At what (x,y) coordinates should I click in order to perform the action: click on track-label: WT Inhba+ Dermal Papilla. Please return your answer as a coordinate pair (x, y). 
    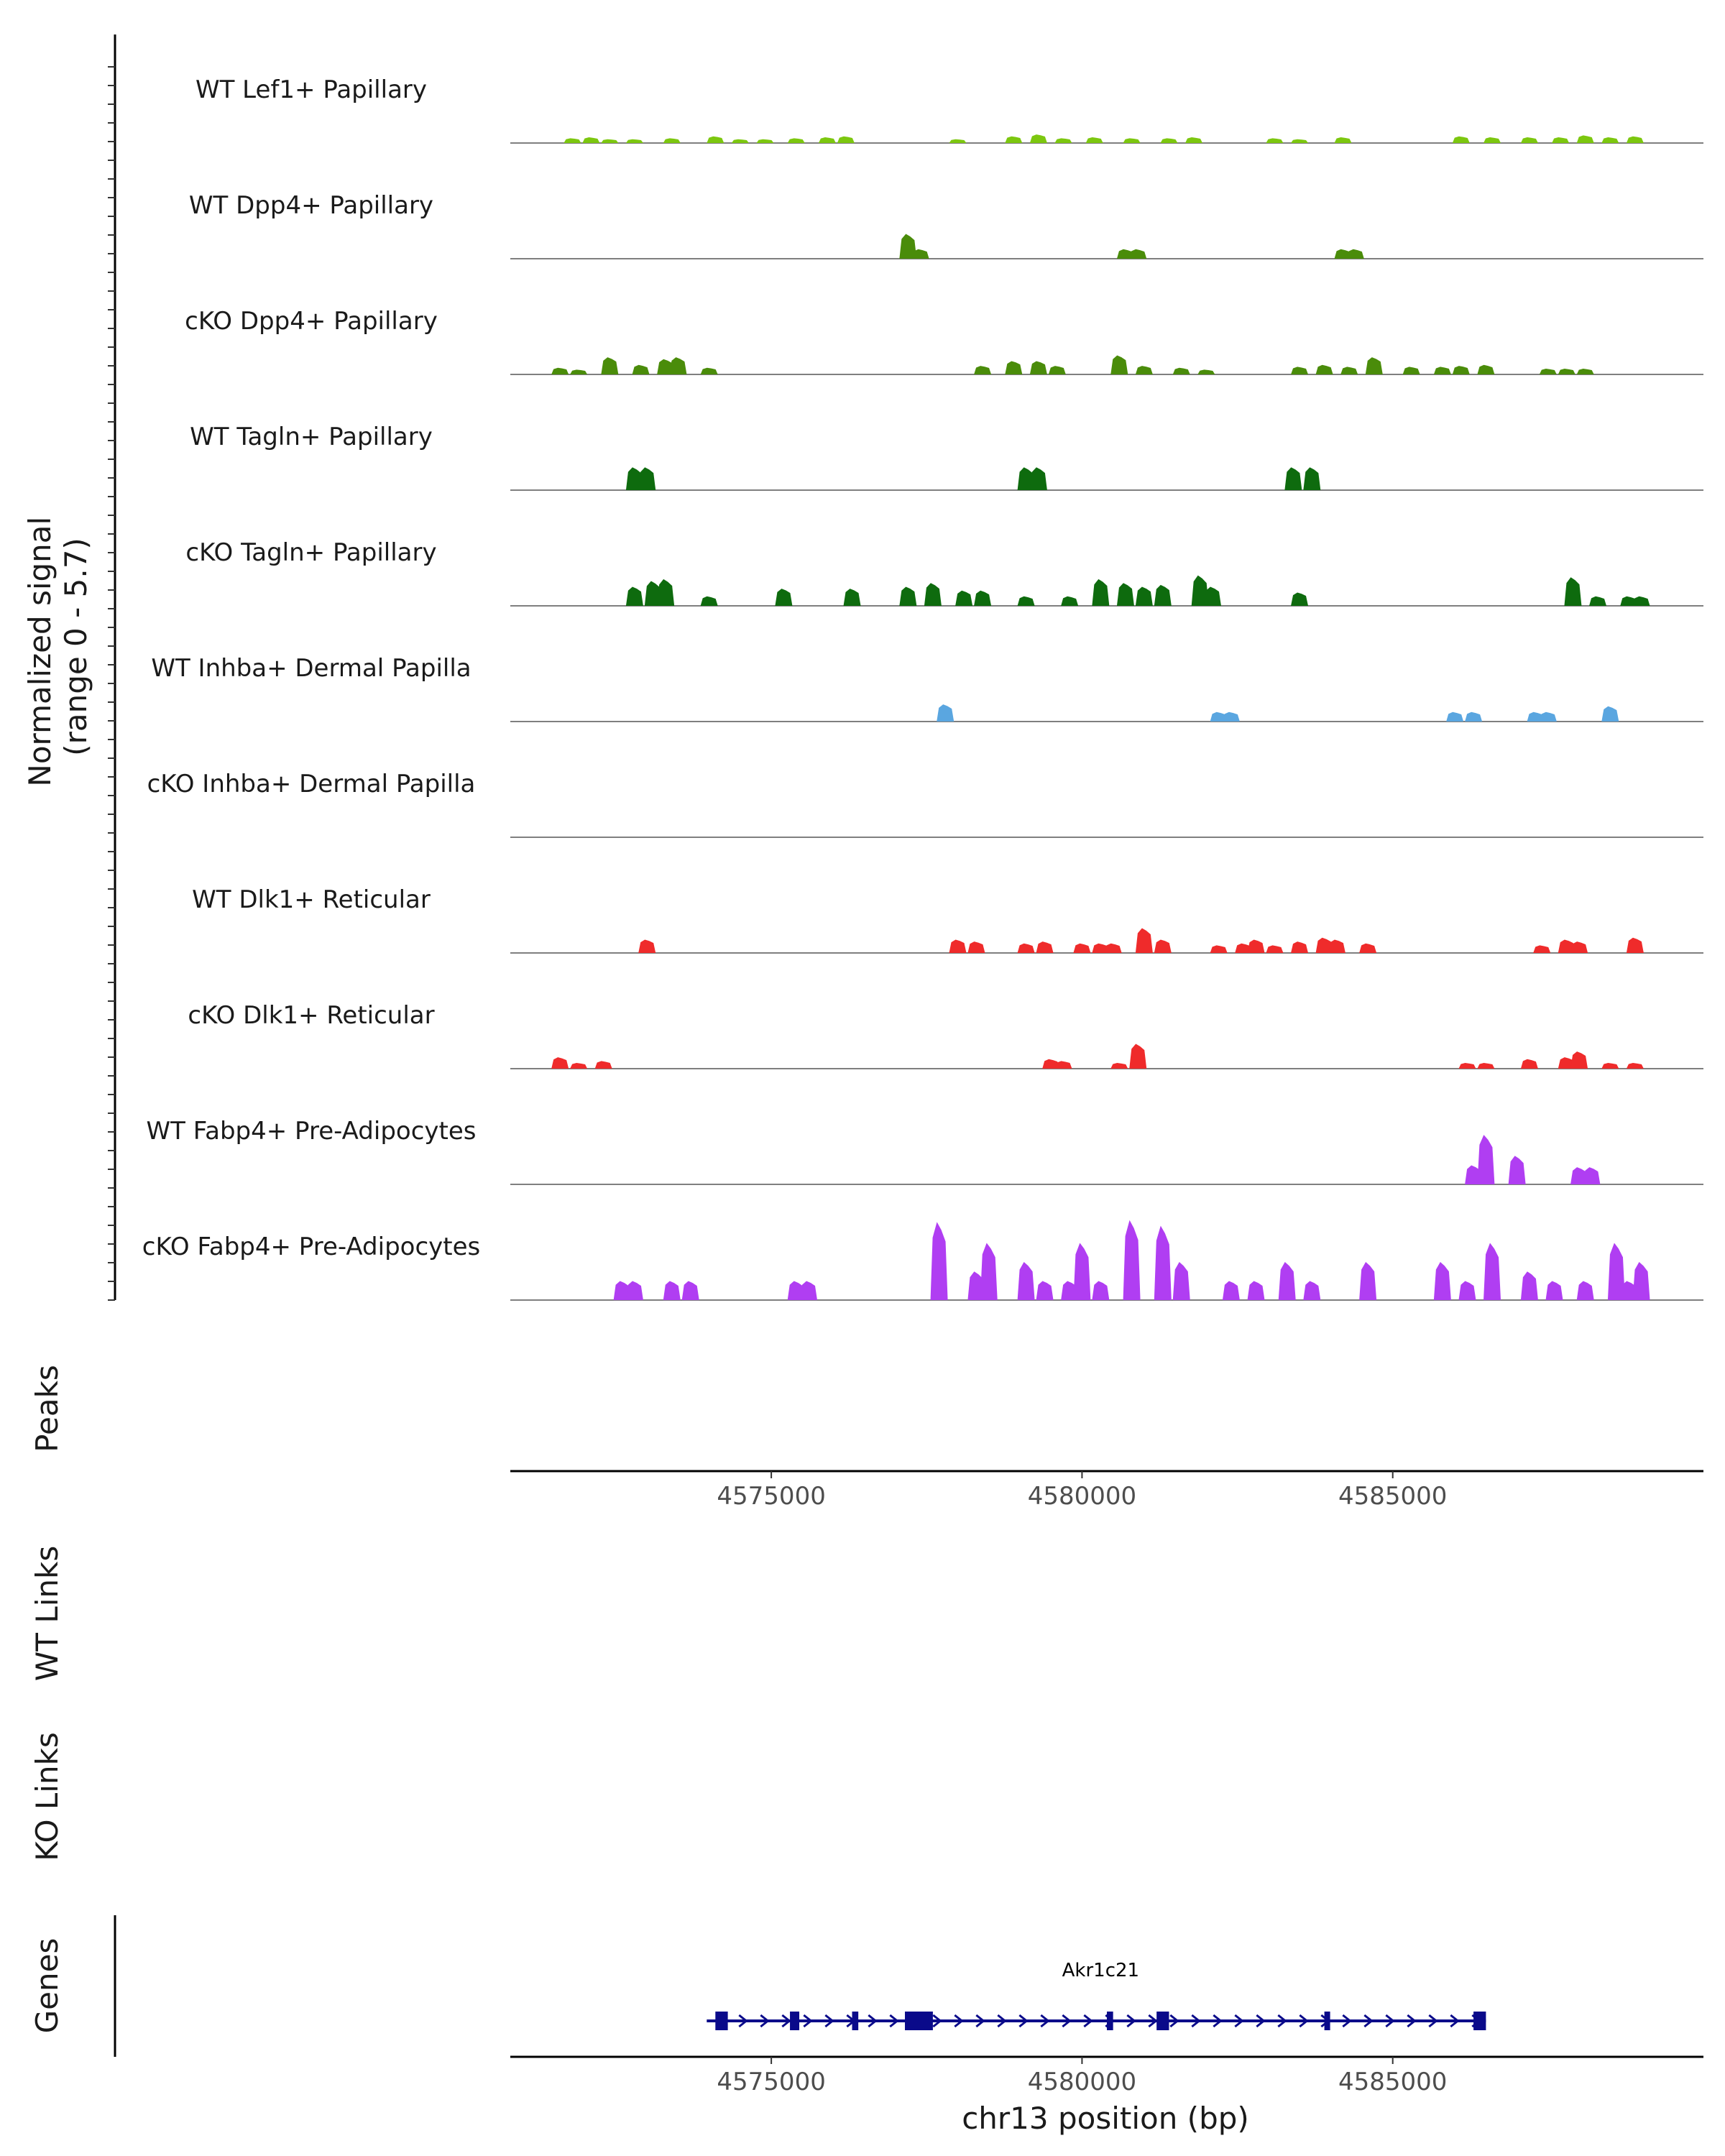
    Looking at the image, I should click on (311, 668).